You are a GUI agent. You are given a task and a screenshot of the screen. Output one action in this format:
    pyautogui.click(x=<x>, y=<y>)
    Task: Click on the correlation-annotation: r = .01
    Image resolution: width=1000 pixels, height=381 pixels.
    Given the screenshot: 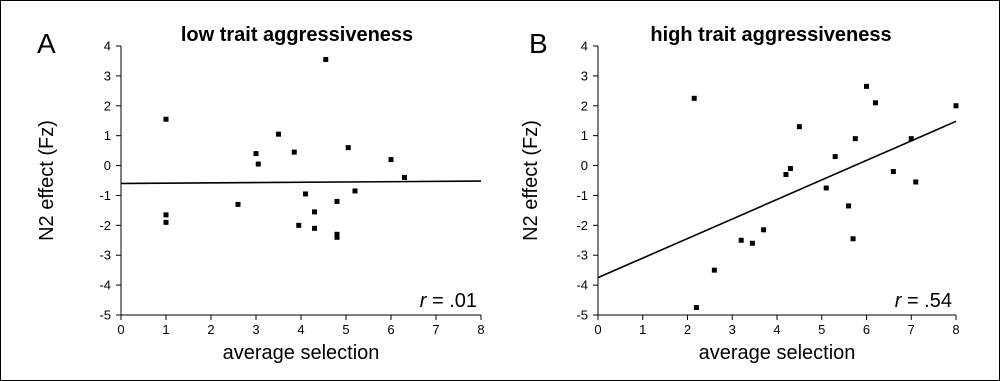 What is the action you would take?
    pyautogui.click(x=448, y=301)
    